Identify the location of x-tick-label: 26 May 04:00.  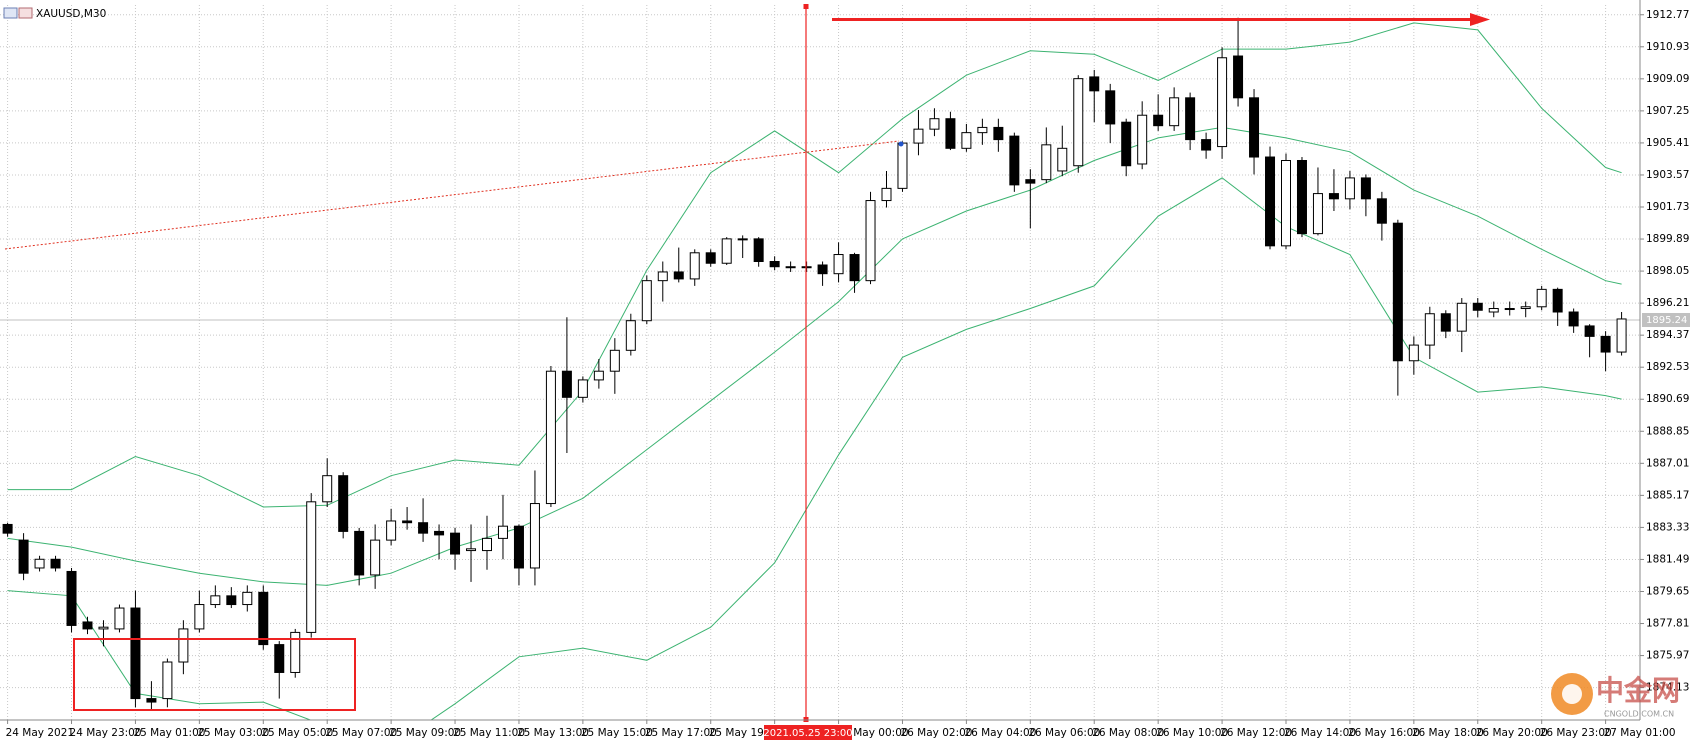
(1000, 733).